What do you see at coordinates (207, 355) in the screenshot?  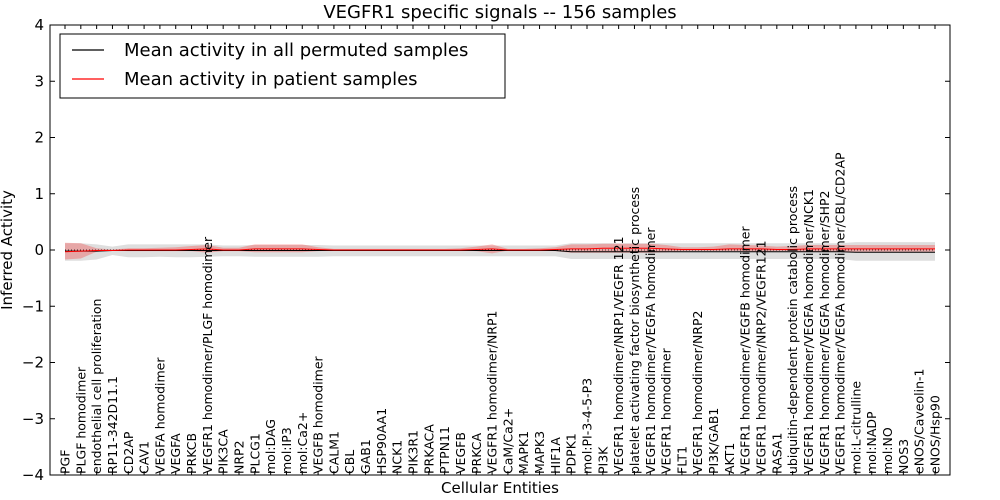 I see `x-tick-label: VEGFR1 homodimer/PLGF homodimer` at bounding box center [207, 355].